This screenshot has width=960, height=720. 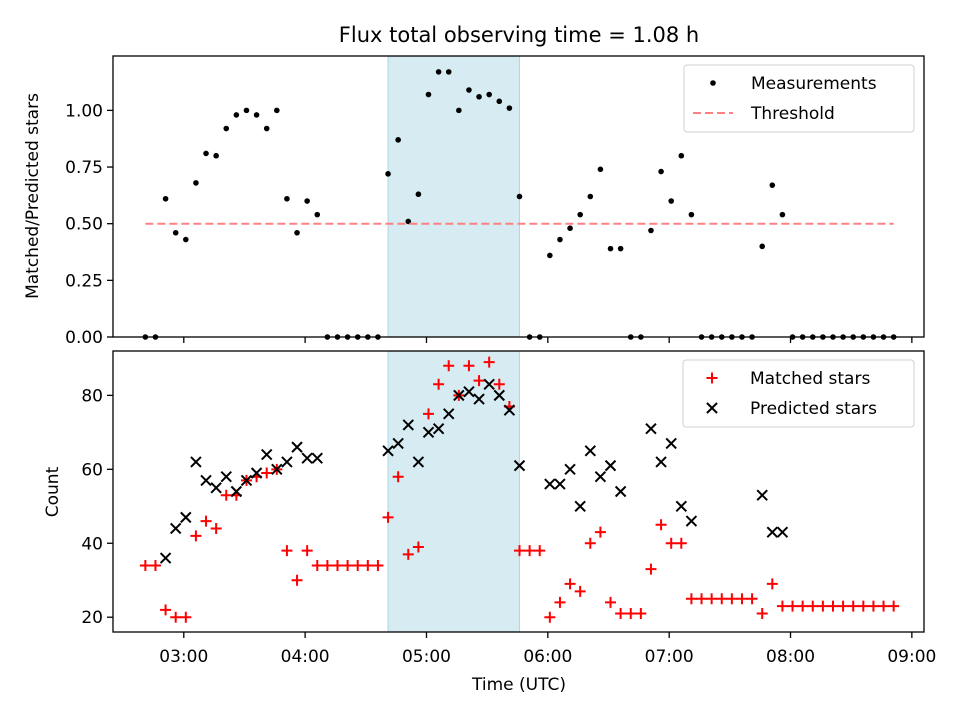 What do you see at coordinates (548, 340) in the screenshot?
I see `top-x-tick-marks` at bounding box center [548, 340].